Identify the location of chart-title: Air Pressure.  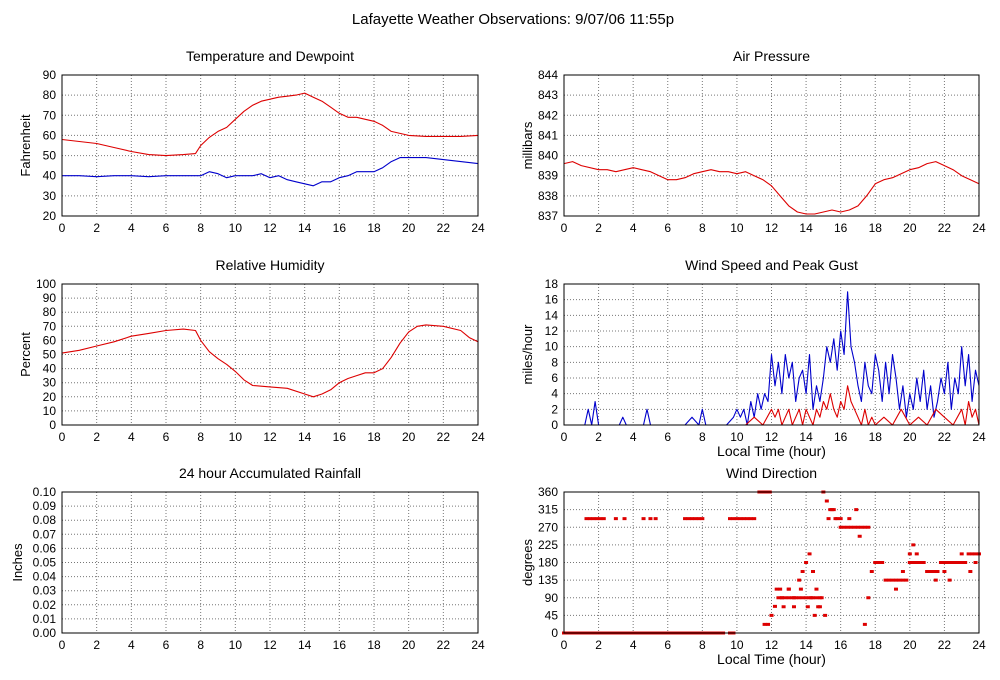
(771, 56).